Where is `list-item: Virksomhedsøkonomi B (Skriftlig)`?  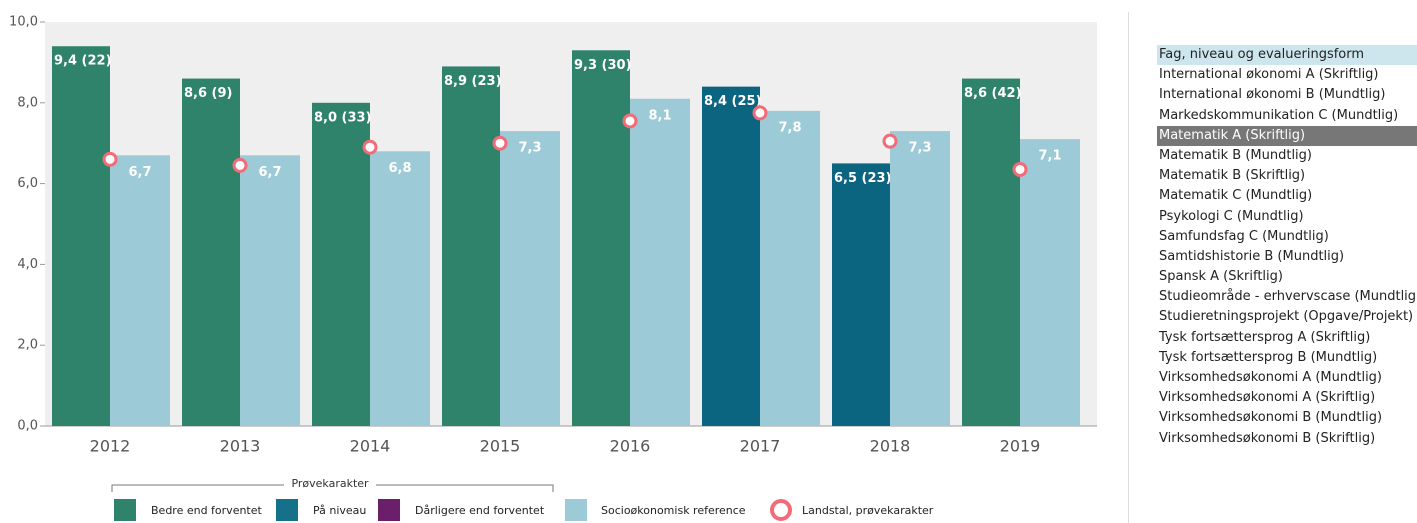 list-item: Virksomhedsøkonomi B (Skriftlig) is located at coordinates (1267, 438).